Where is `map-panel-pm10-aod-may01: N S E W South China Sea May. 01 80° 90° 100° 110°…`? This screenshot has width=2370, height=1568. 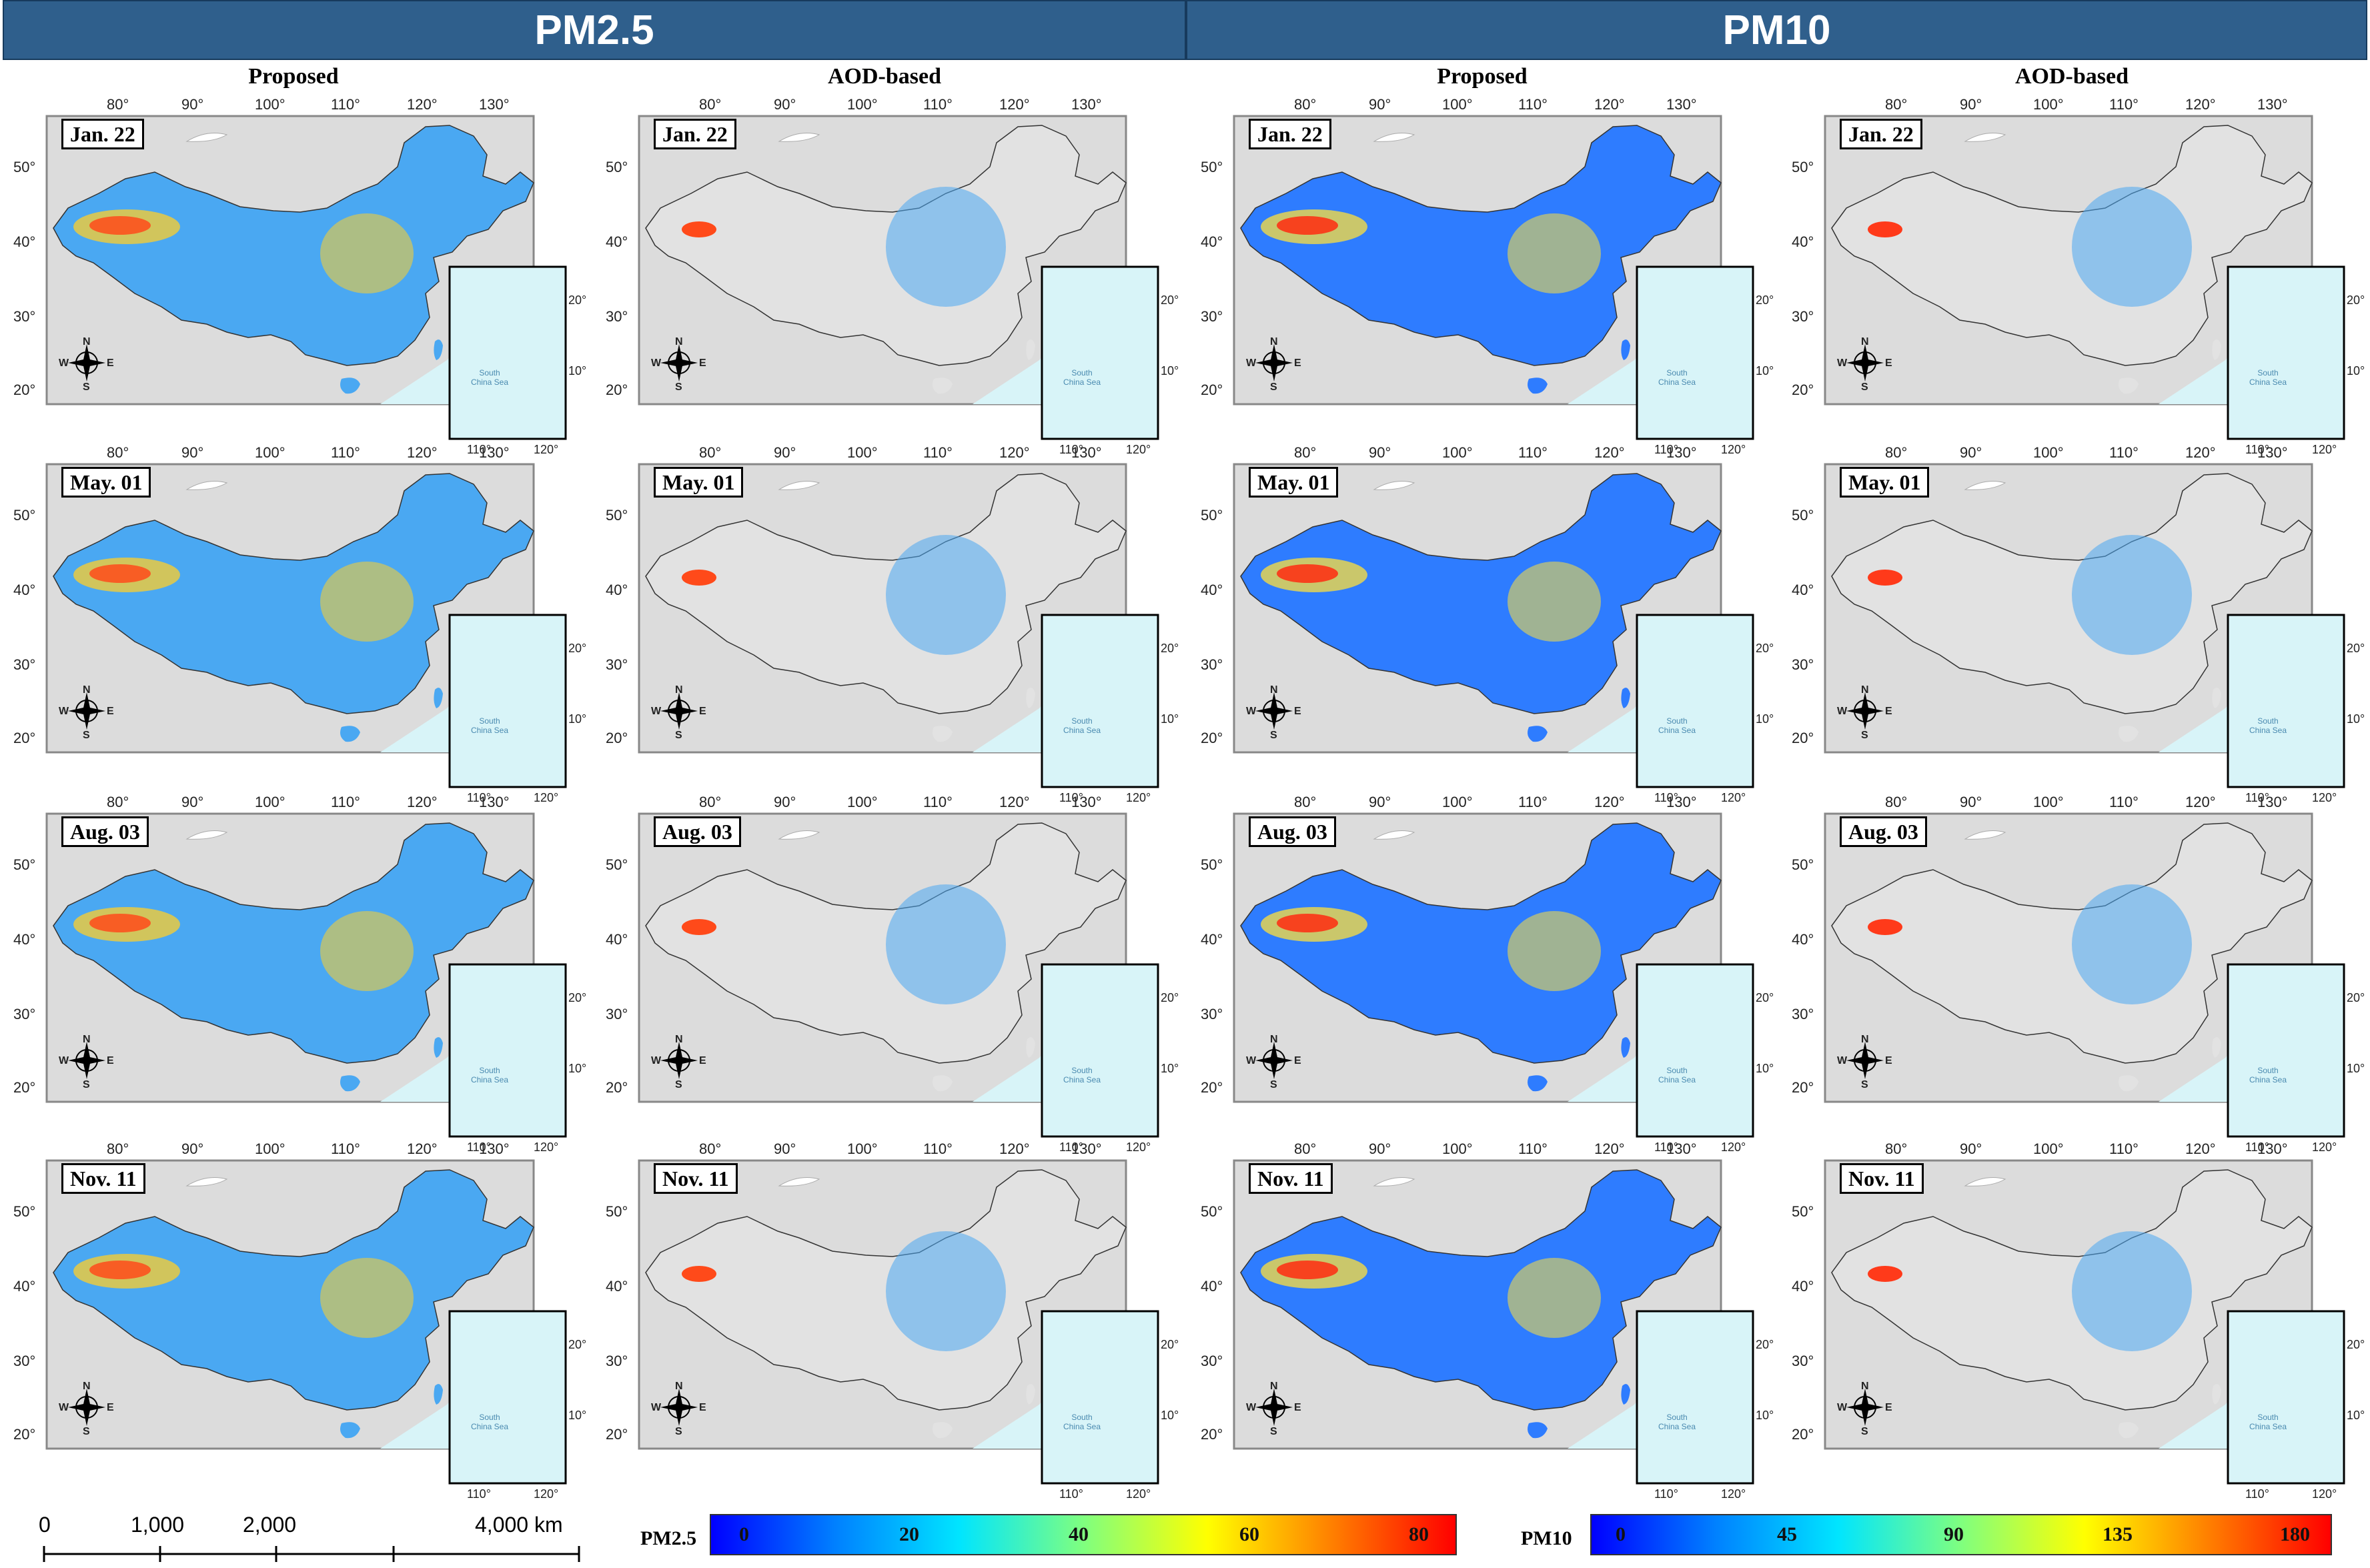
map-panel-pm10-aod-may01: N S E W South China Sea May. 01 80° 90° 100° 110°… is located at coordinates (2075, 623).